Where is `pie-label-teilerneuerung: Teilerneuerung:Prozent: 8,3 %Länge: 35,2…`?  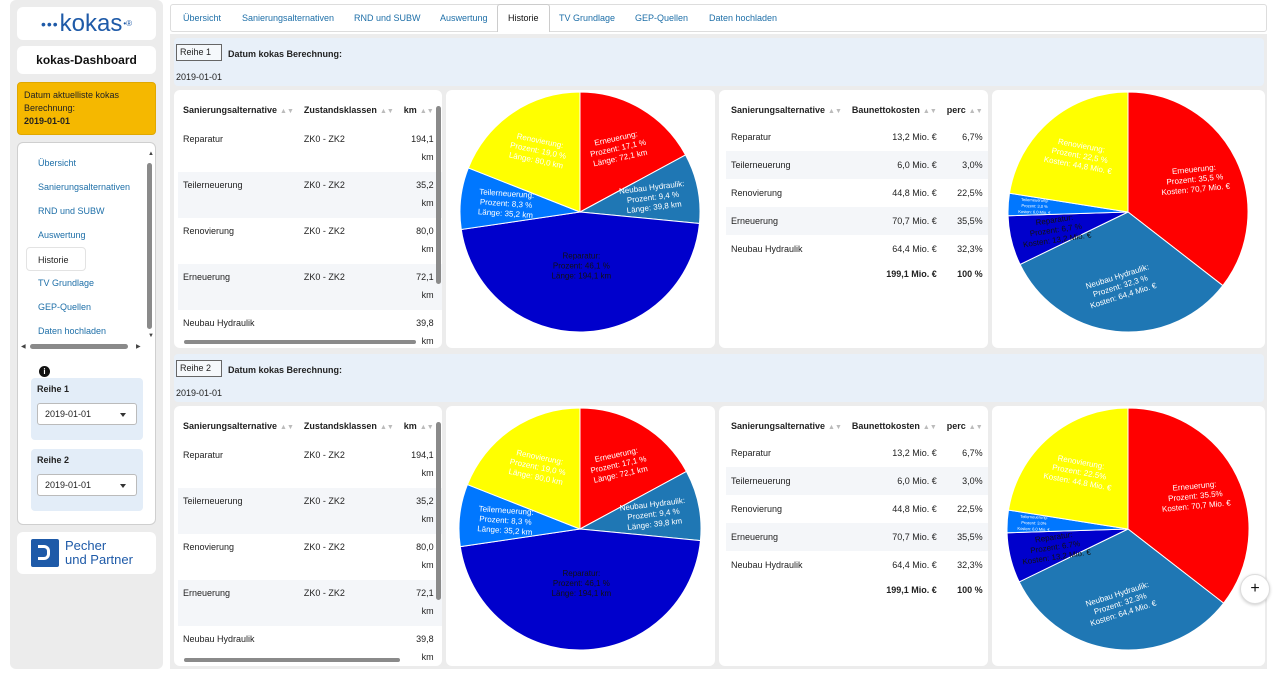 pie-label-teilerneuerung: Teilerneuerung:Prozent: 8,3 %Länge: 35,2… is located at coordinates (506, 203).